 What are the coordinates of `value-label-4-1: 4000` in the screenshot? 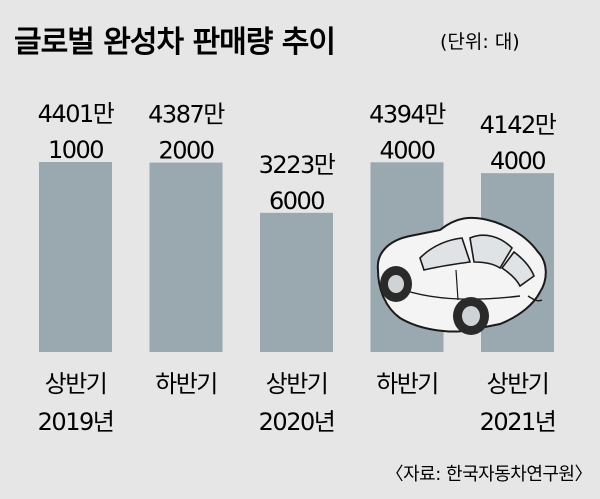 It's located at (517, 161).